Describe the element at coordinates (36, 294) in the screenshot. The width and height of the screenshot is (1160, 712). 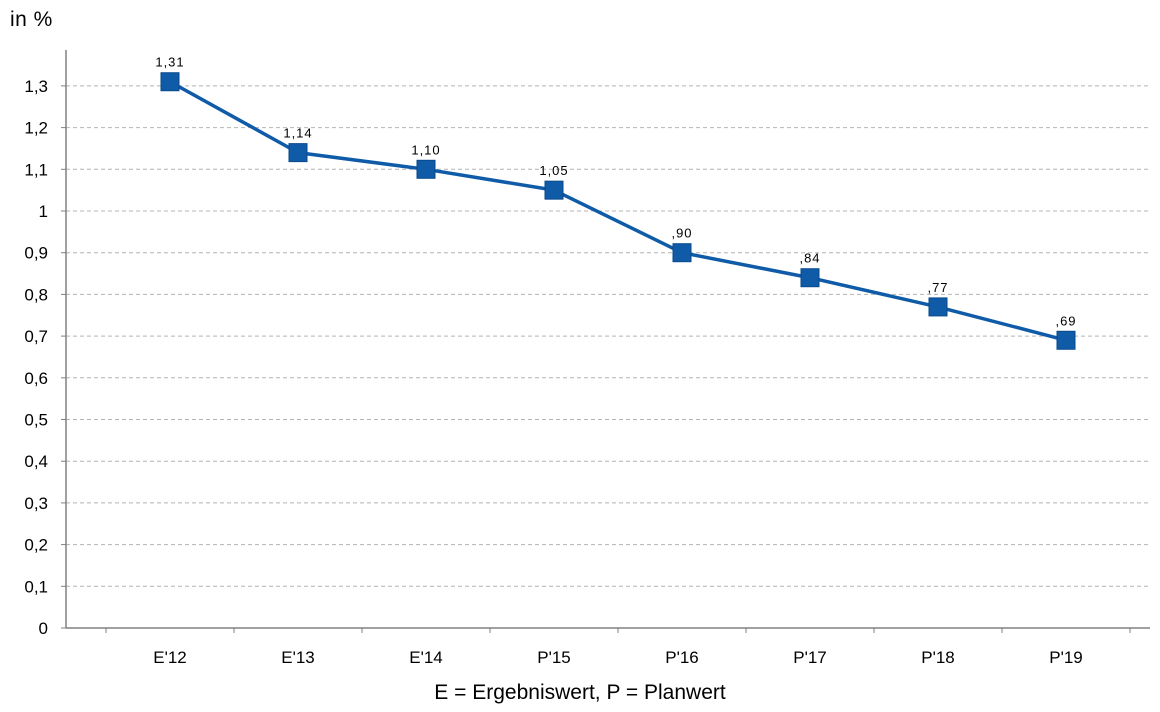
I see `y-tick-label: 0,8` at that location.